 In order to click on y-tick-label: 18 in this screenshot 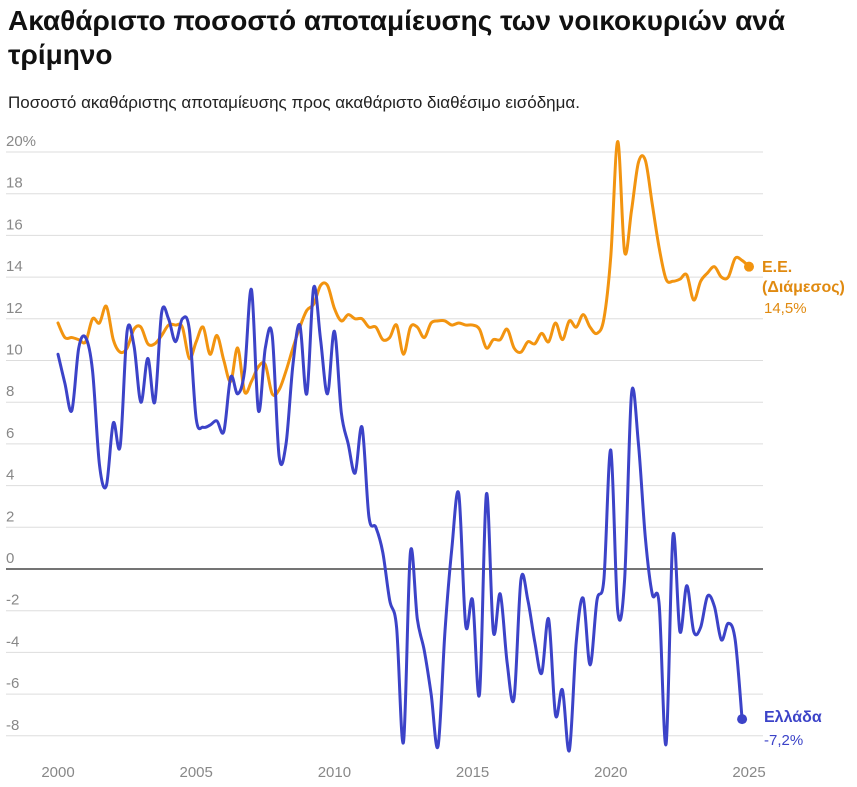, I will do `click(14, 183)`.